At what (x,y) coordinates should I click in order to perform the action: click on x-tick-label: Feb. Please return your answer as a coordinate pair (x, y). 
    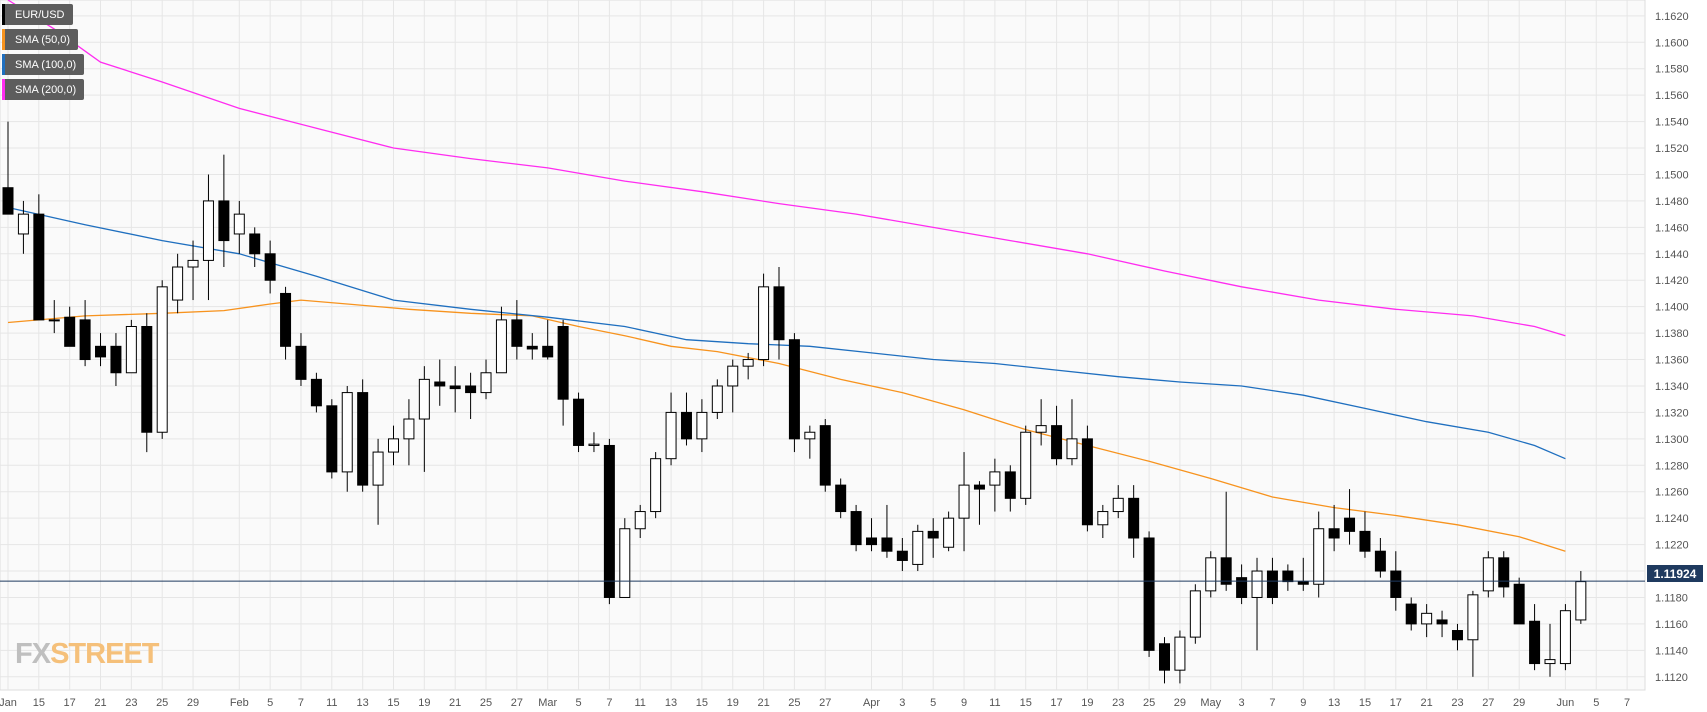
    Looking at the image, I should click on (239, 703).